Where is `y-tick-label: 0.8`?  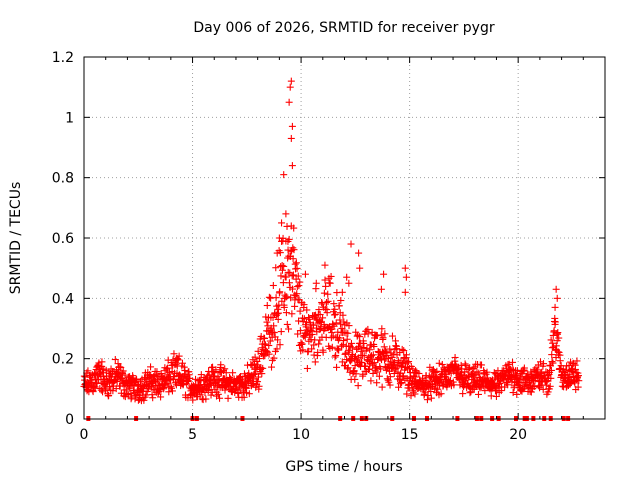
y-tick-label: 0.8 is located at coordinates (63, 179).